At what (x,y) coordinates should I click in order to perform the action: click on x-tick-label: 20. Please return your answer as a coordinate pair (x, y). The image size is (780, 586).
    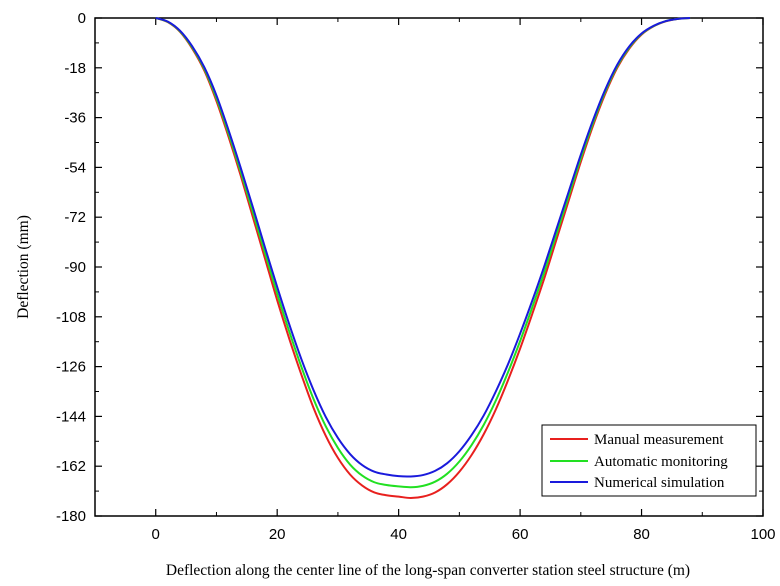
    Looking at the image, I should click on (277, 534).